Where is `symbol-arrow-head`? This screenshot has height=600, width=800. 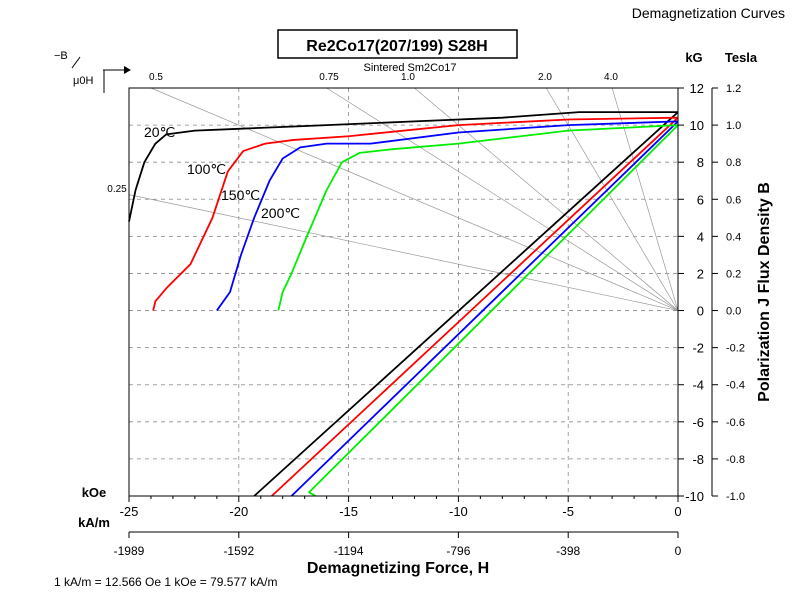 symbol-arrow-head is located at coordinates (127, 70).